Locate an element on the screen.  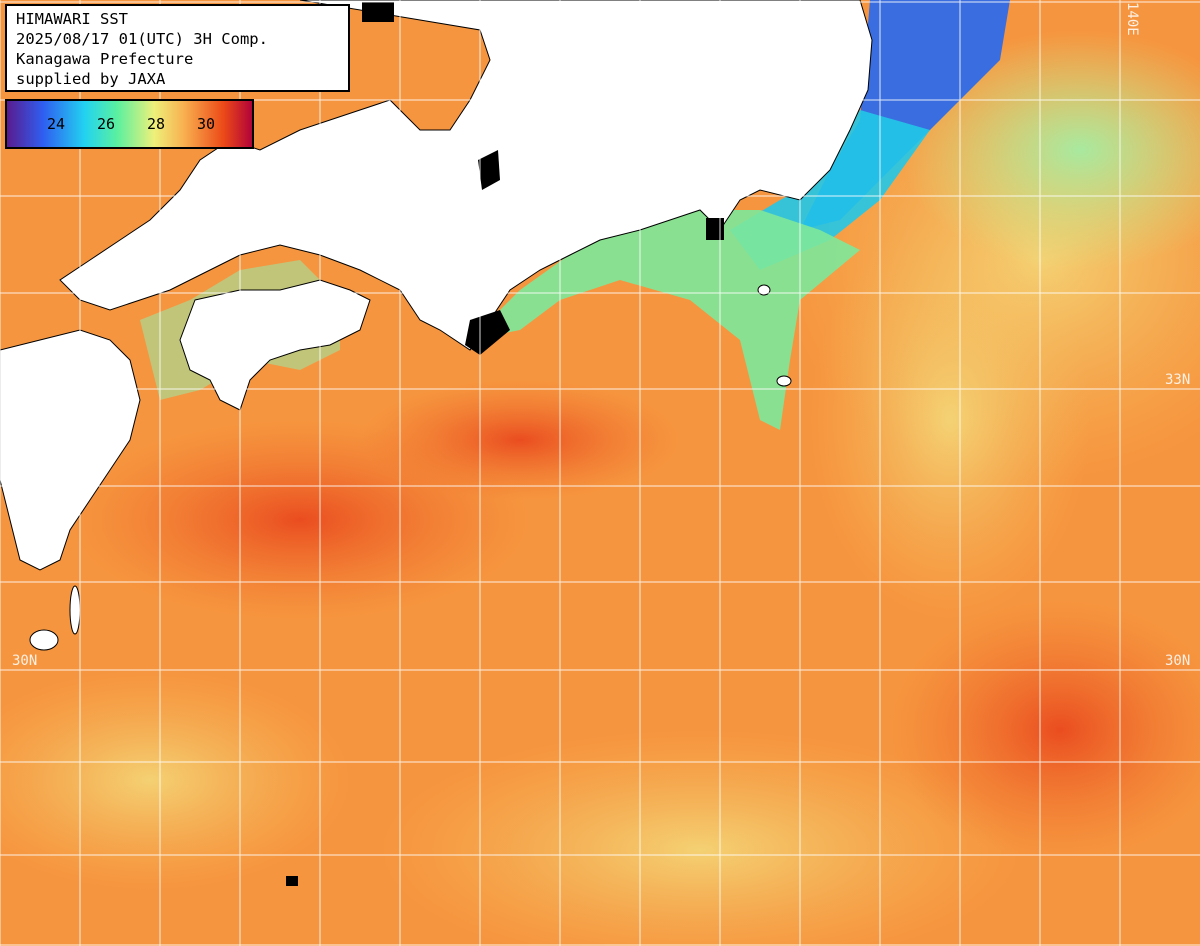
yellow-zone-south is located at coordinates (700, 838).